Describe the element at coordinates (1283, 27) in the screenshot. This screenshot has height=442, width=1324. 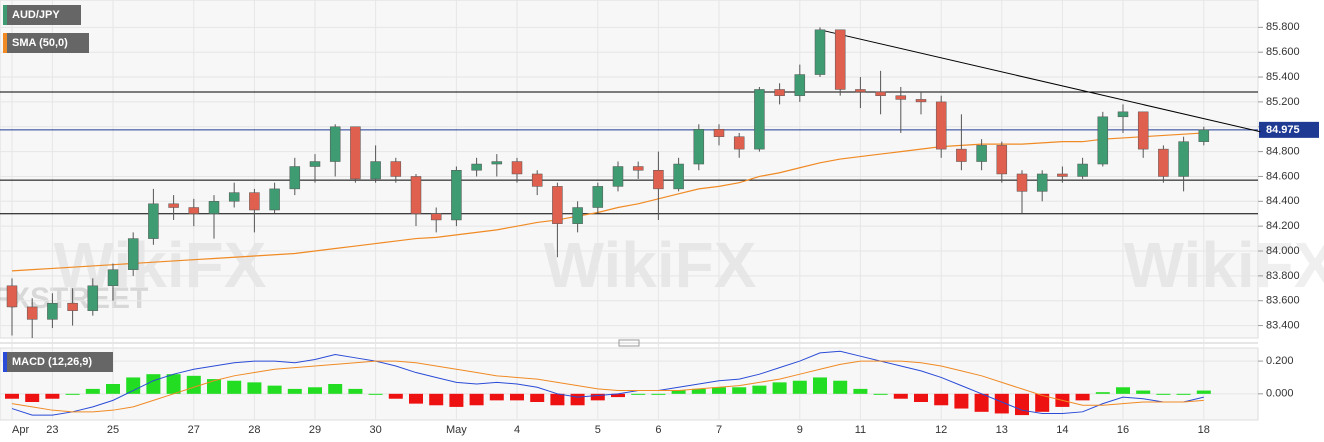
I see `y-tick-label: 85.800` at that location.